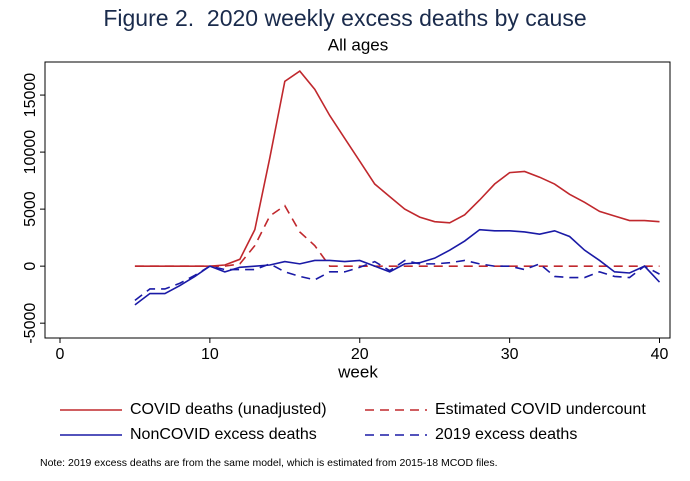  Describe the element at coordinates (30, 152) in the screenshot. I see `y-tick-label: 10000` at that location.